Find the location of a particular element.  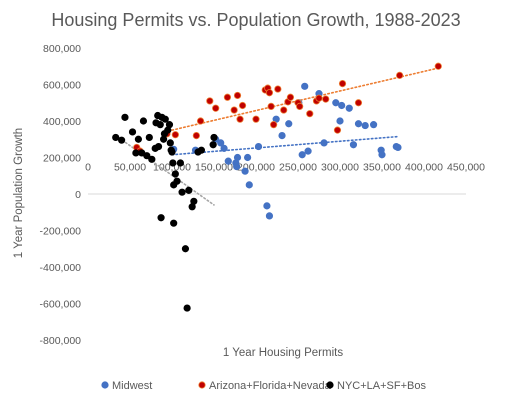

y-axis-label: 1 Year Population Growth is located at coordinates (19, 193).